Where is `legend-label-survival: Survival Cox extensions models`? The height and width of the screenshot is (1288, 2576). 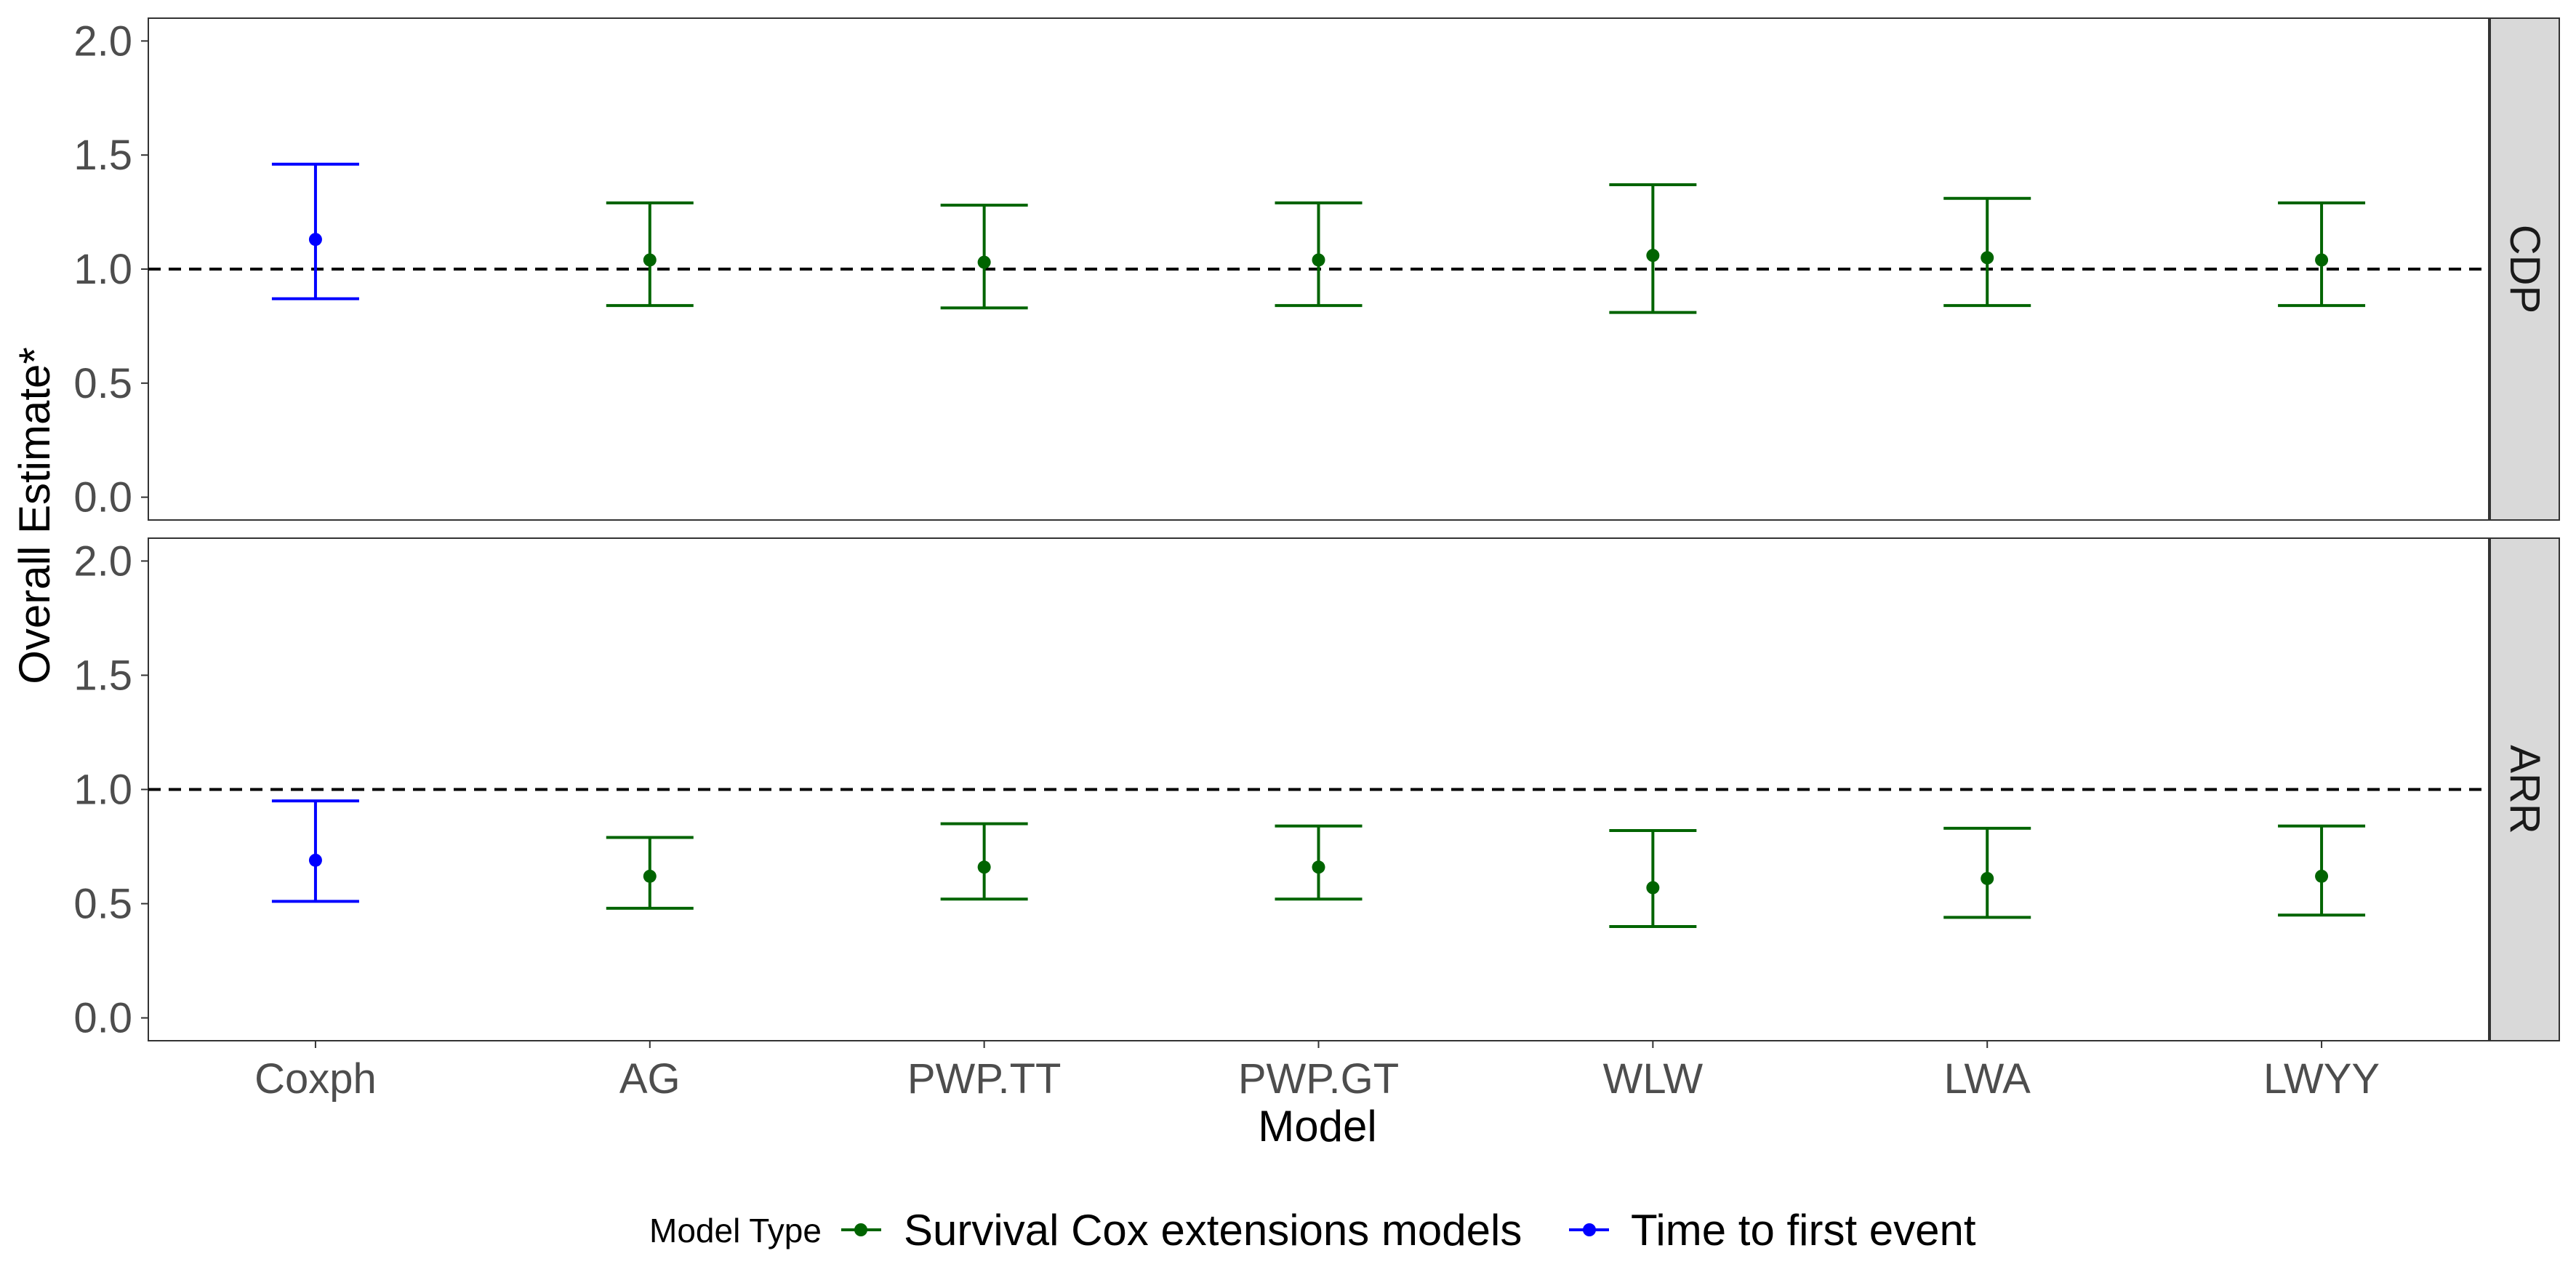
legend-label-survival: Survival Cox extensions models is located at coordinates (1213, 1230).